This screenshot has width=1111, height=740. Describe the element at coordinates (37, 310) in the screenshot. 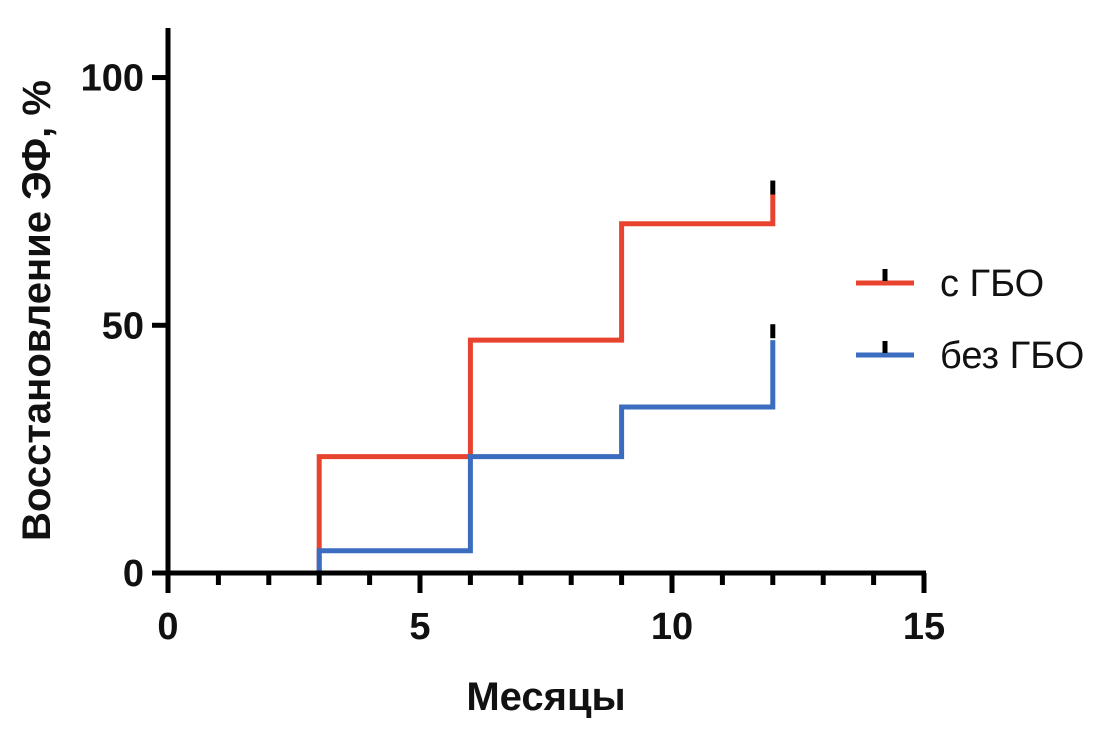

I see `y-axis-title: Восстановление ЭФ, %` at that location.